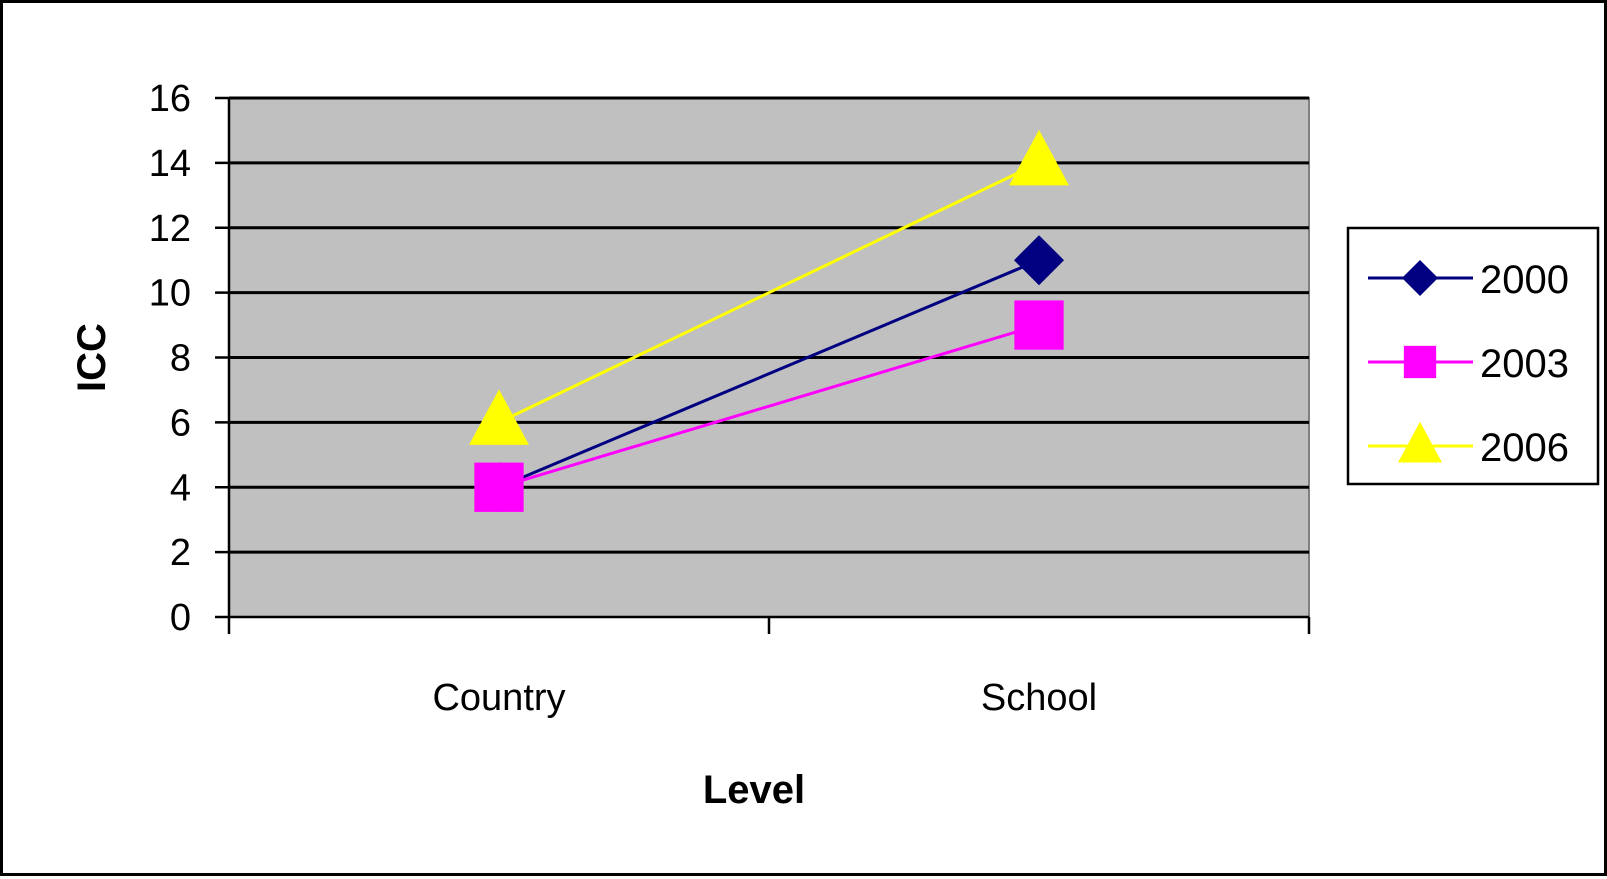 This screenshot has width=1607, height=879. Describe the element at coordinates (1524, 364) in the screenshot. I see `legend-label: 2003` at that location.